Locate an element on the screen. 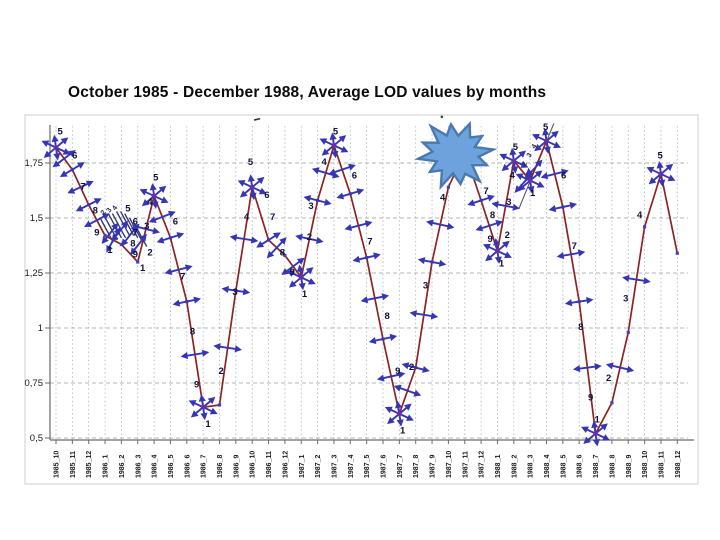 The height and width of the screenshot is (540, 720). x-tick-label: 1988_1 is located at coordinates (498, 466).